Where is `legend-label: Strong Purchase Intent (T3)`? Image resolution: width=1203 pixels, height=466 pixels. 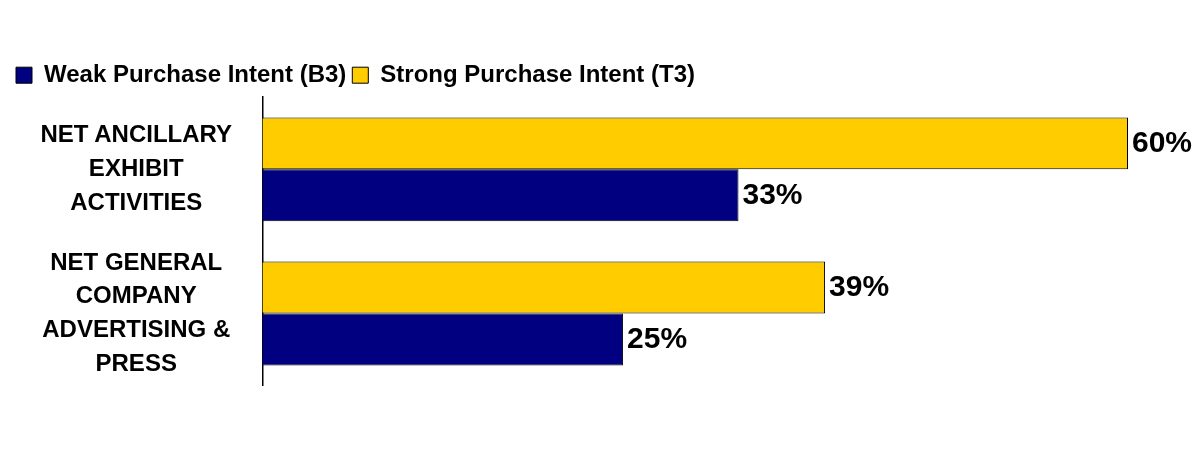
legend-label: Strong Purchase Intent (T3) is located at coordinates (538, 73).